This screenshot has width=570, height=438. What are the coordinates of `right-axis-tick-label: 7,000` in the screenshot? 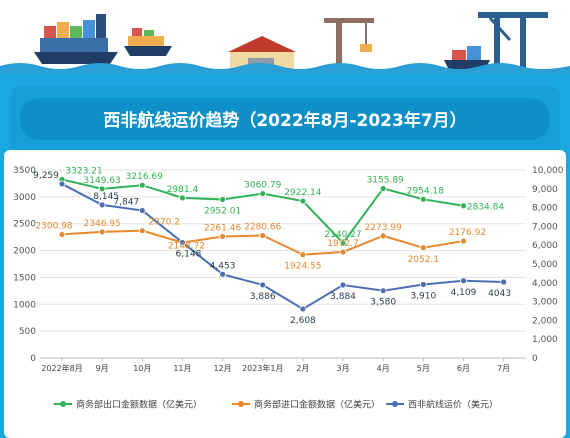 It's located at (545, 227).